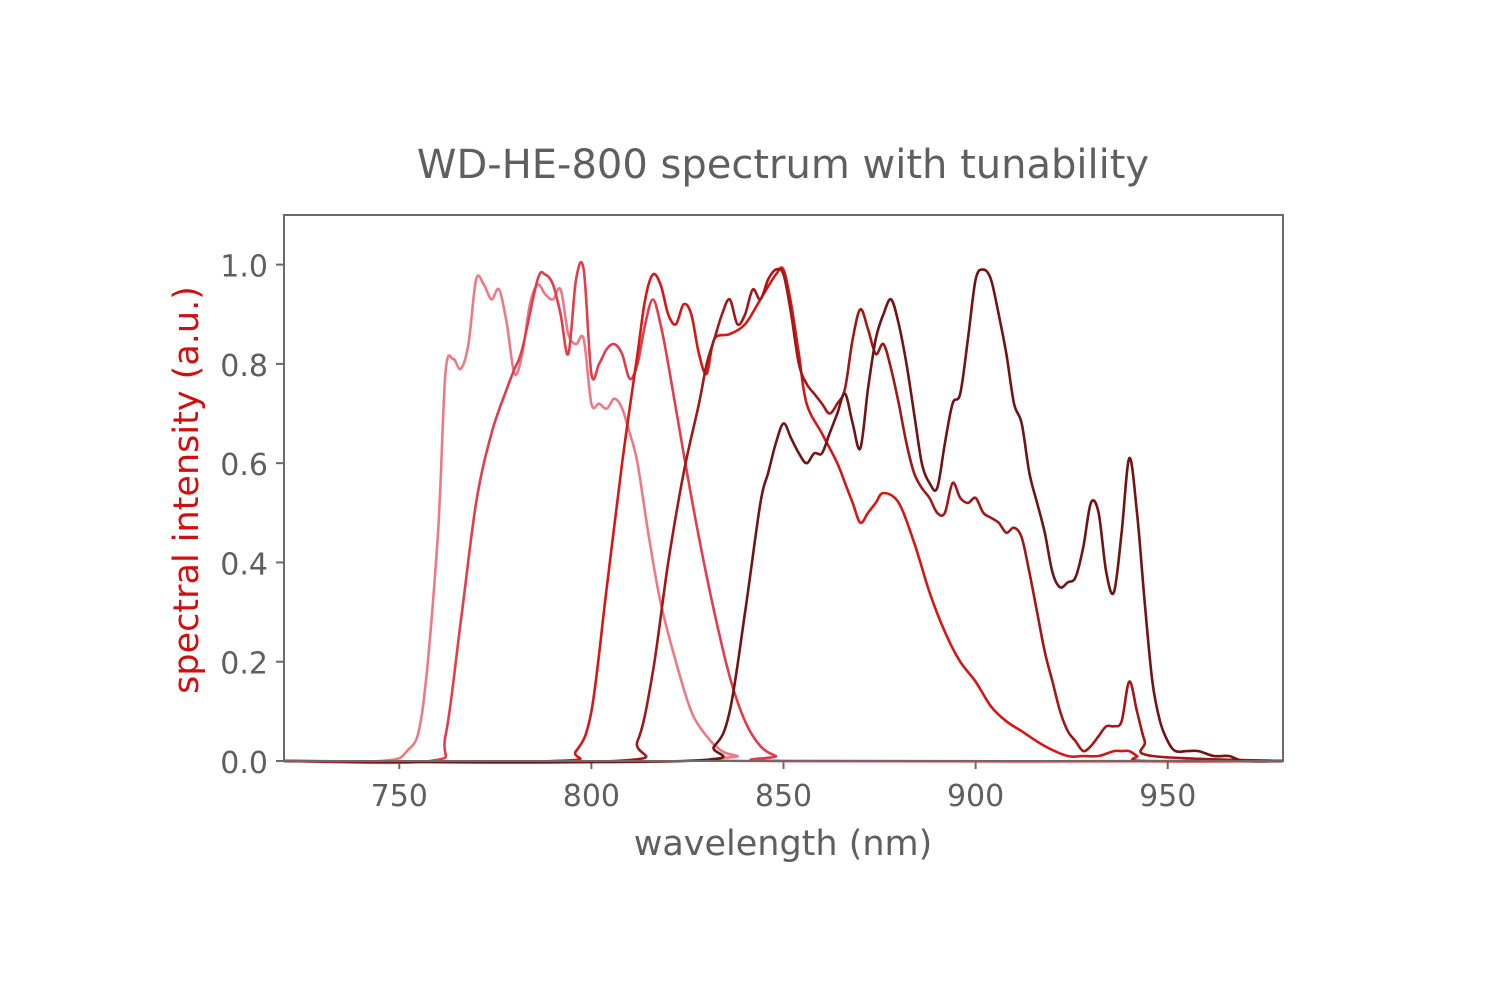 Image resolution: width=1500 pixels, height=1000 pixels. I want to click on y-tick-label: 0.2, so click(244, 664).